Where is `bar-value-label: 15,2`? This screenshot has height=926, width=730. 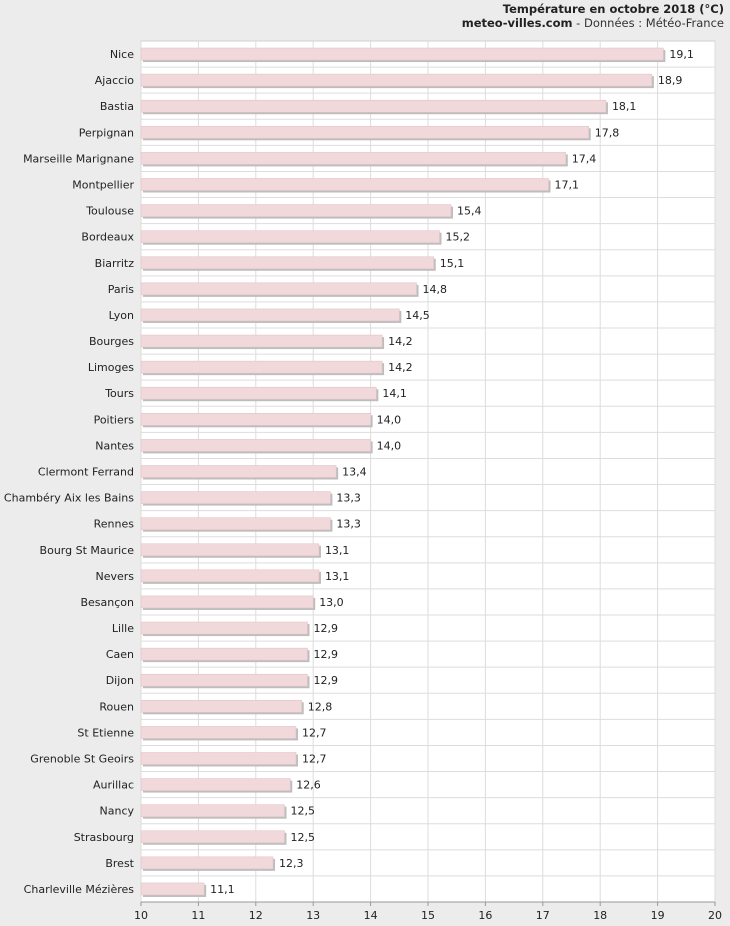
bar-value-label: 15,2 is located at coordinates (457, 237).